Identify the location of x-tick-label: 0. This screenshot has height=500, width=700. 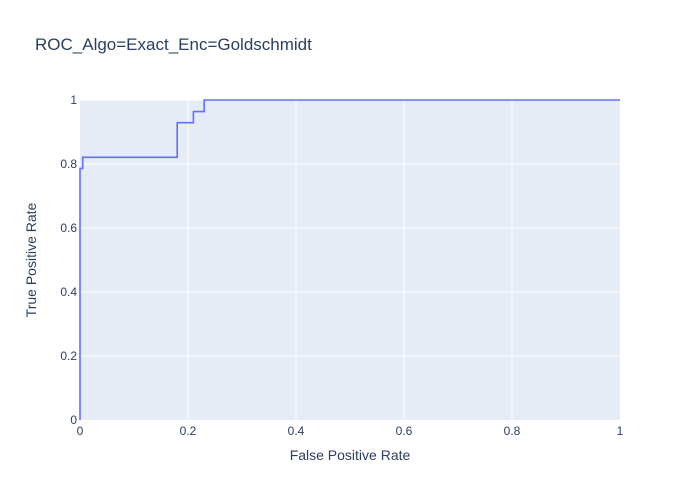
(80, 431).